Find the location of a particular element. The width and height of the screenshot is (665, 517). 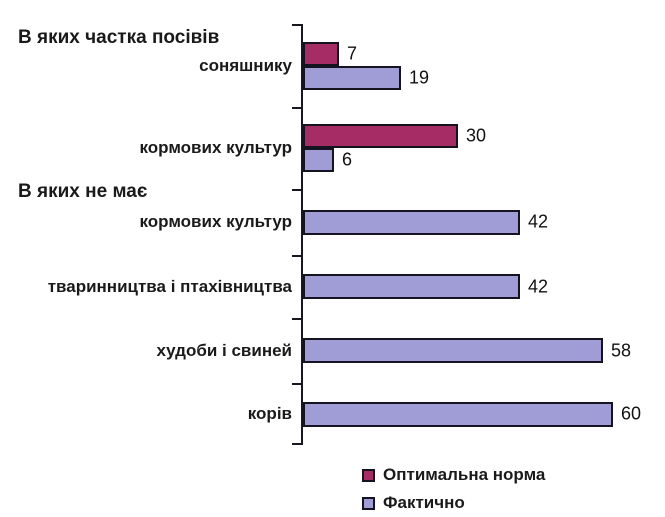

legend-swatch-actual-icon is located at coordinates (368, 503).